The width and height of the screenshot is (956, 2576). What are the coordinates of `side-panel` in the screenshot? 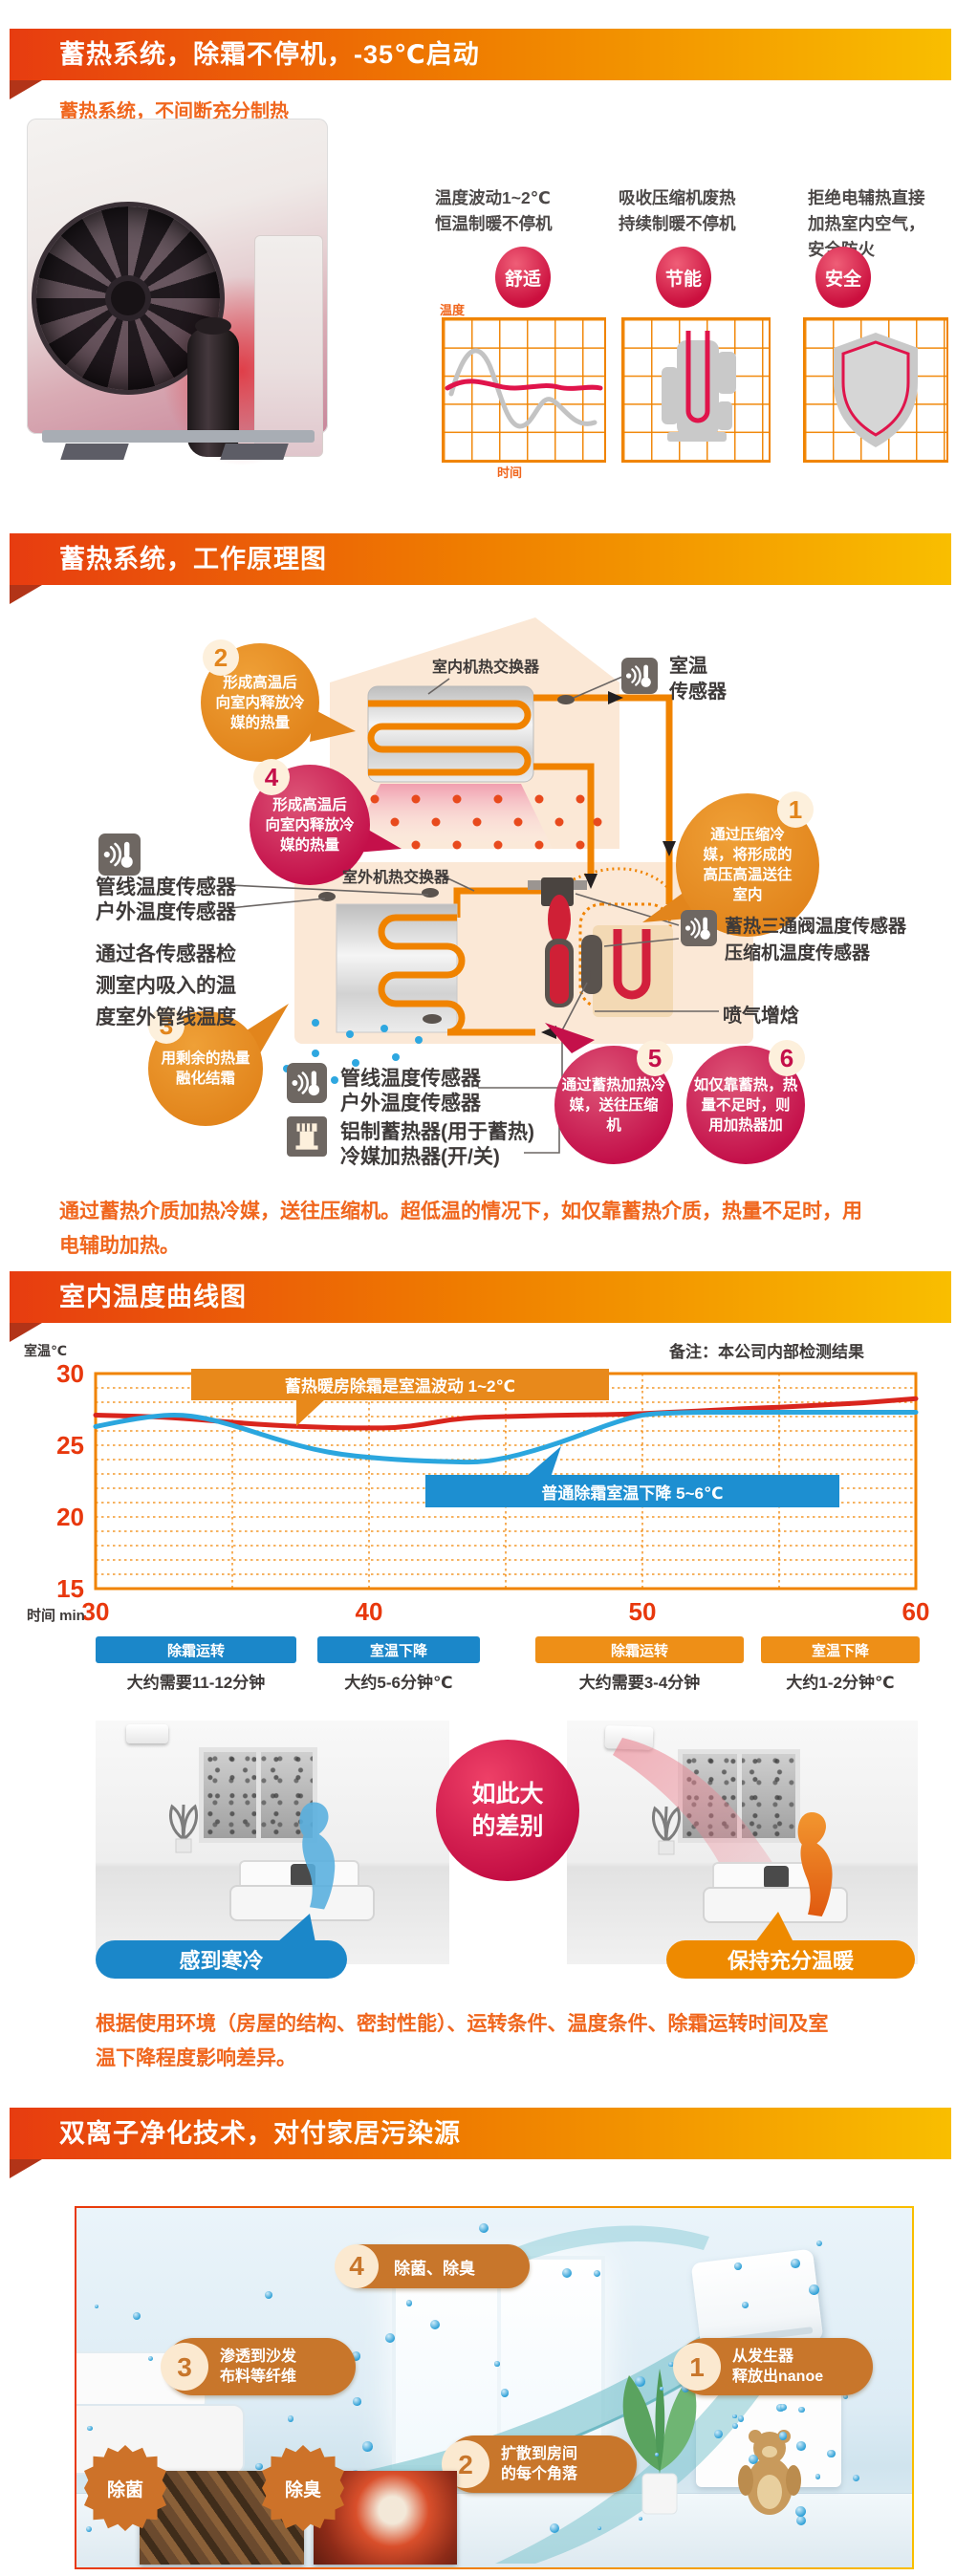 It's located at (288, 346).